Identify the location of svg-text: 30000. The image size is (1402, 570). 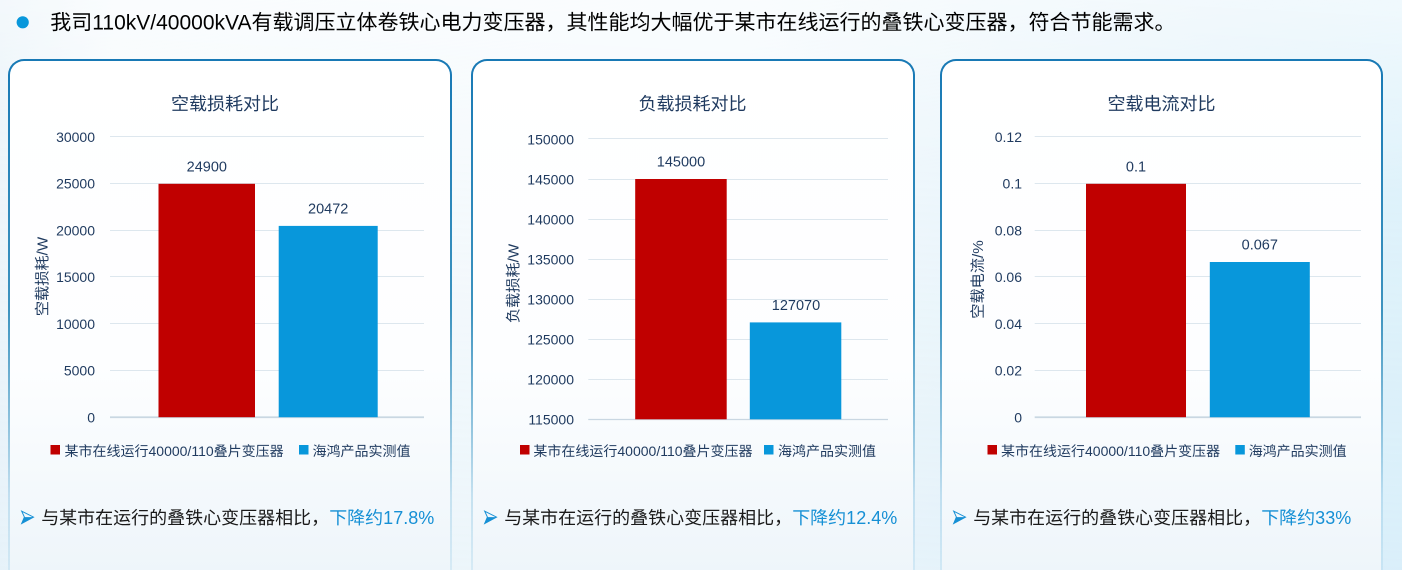
(75, 137).